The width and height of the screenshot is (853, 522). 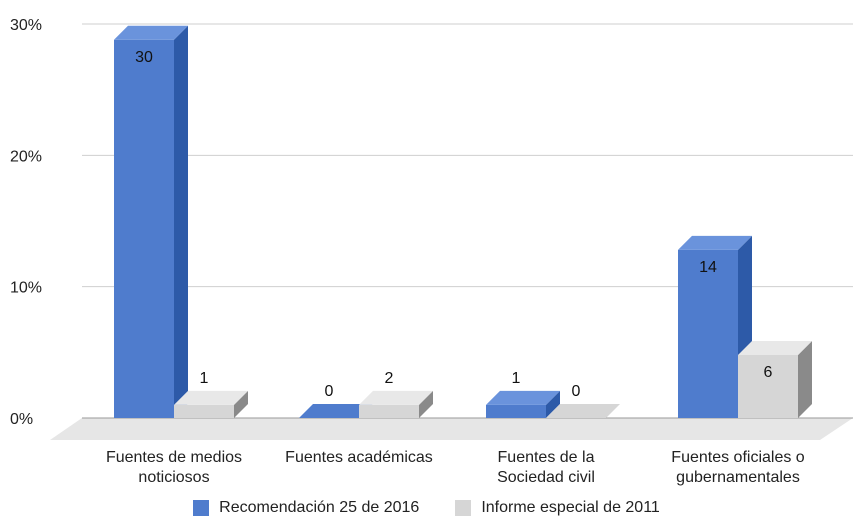 I want to click on legend-label-series-1: Recomendación 25 de 2016, so click(x=319, y=507).